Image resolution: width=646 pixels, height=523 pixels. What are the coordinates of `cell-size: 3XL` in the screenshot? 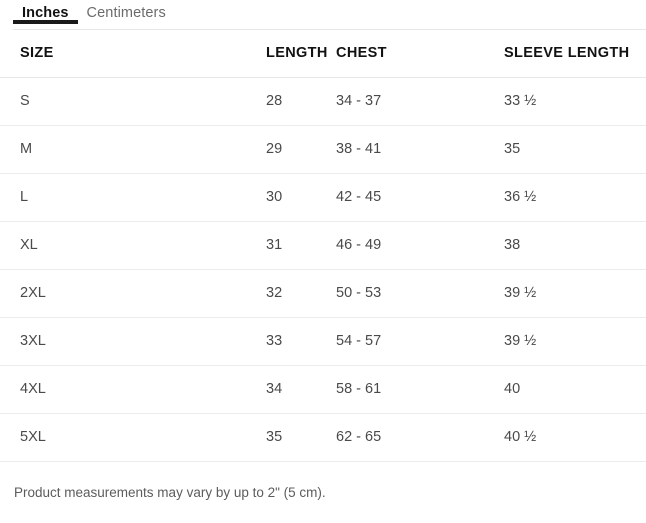 It's located at (61, 341).